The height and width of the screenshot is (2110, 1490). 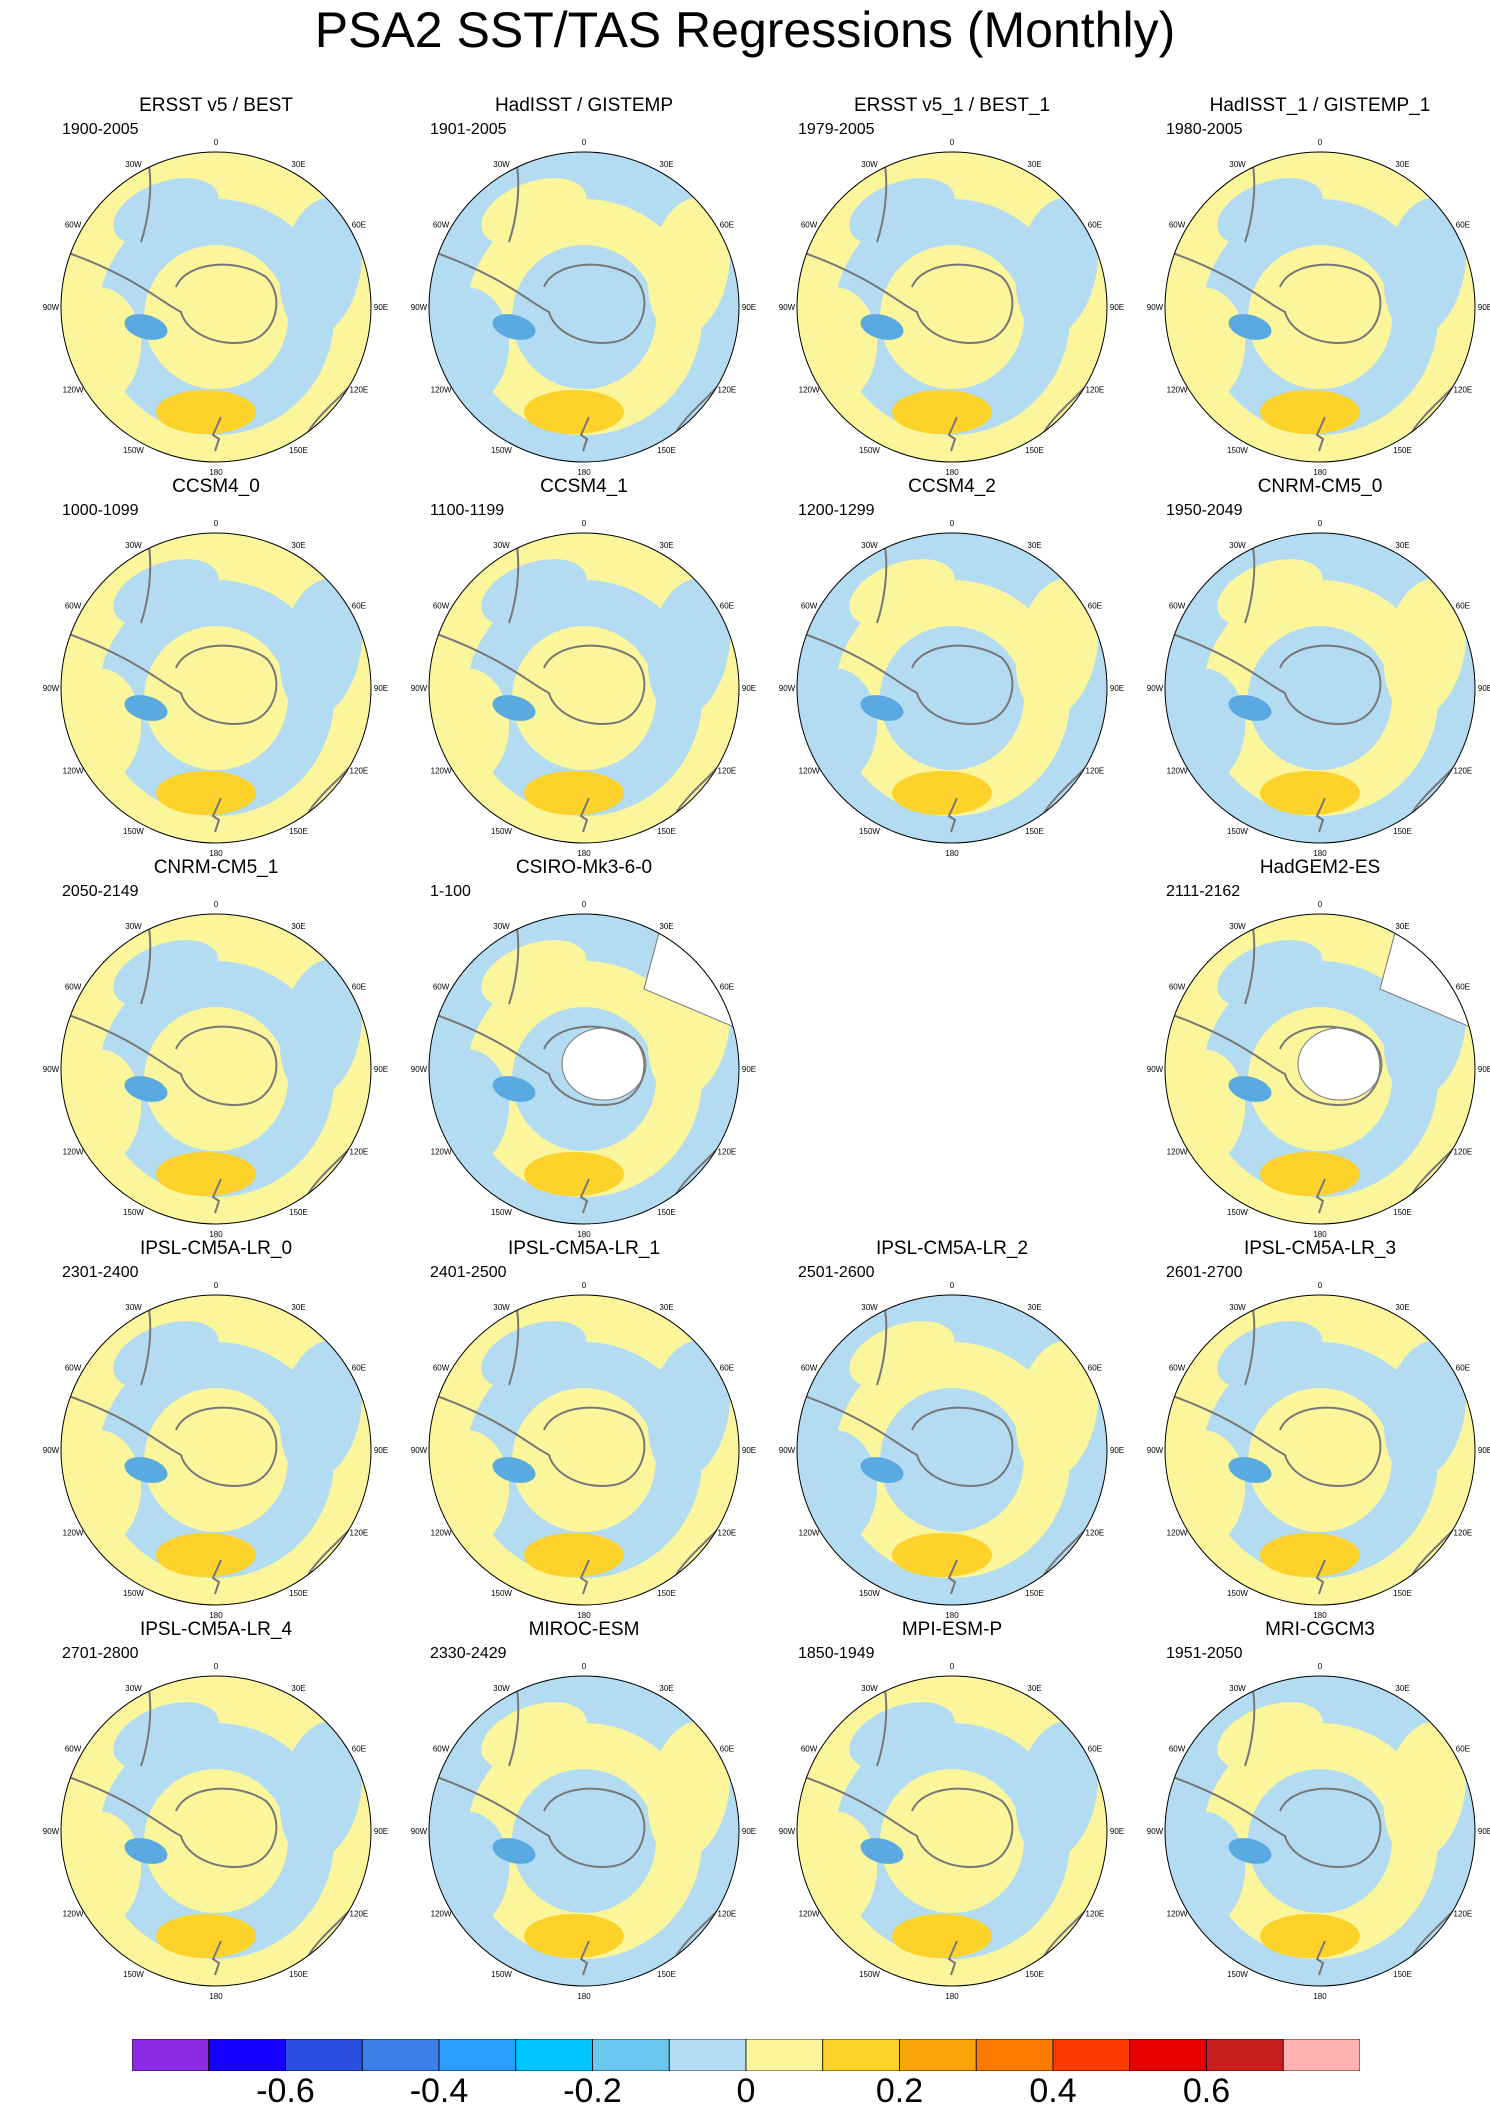 I want to click on panel-period: 2330-2429, so click(x=468, y=1653).